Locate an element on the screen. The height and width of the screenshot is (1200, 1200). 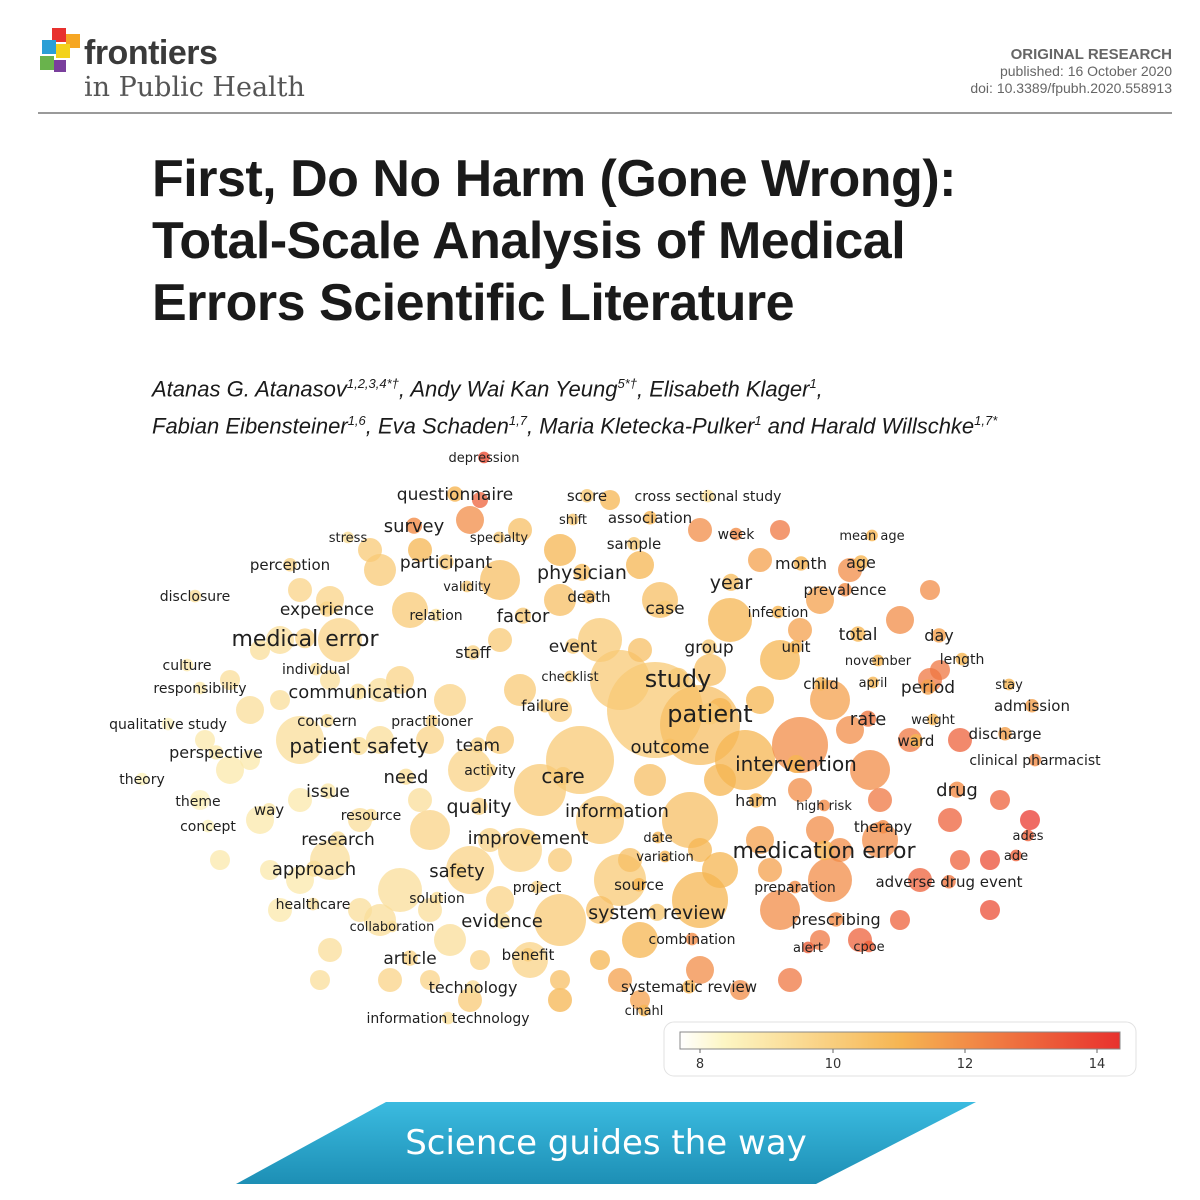
term-label: collaboration is located at coordinates (392, 927).